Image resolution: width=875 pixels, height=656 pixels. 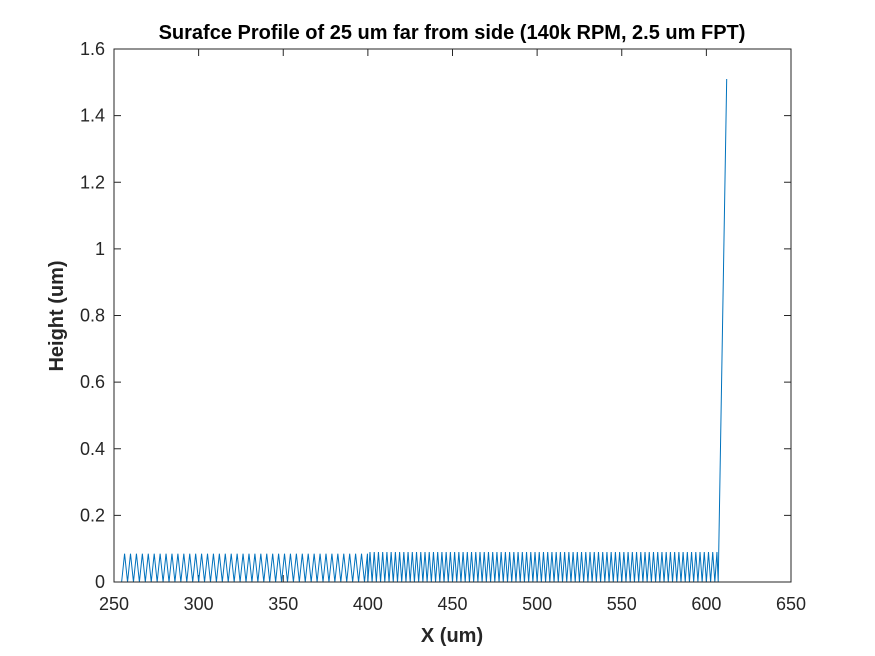 I want to click on x-tick-labels: 250 300 350 400 450 500 550 600 650, so click(x=452, y=604).